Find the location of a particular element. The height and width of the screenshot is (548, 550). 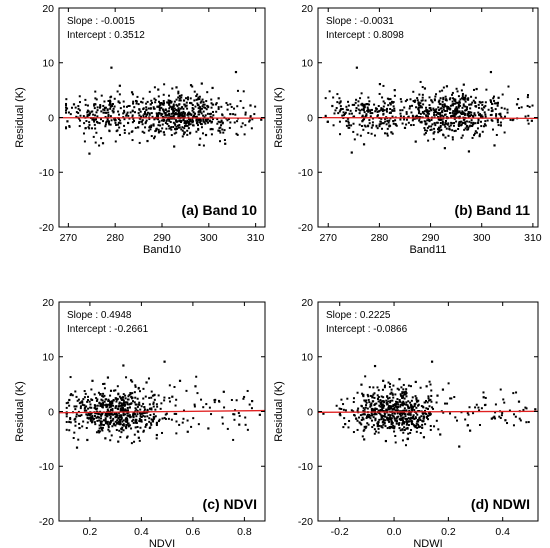

panel-label: (b) Band 11 is located at coordinates (493, 210).